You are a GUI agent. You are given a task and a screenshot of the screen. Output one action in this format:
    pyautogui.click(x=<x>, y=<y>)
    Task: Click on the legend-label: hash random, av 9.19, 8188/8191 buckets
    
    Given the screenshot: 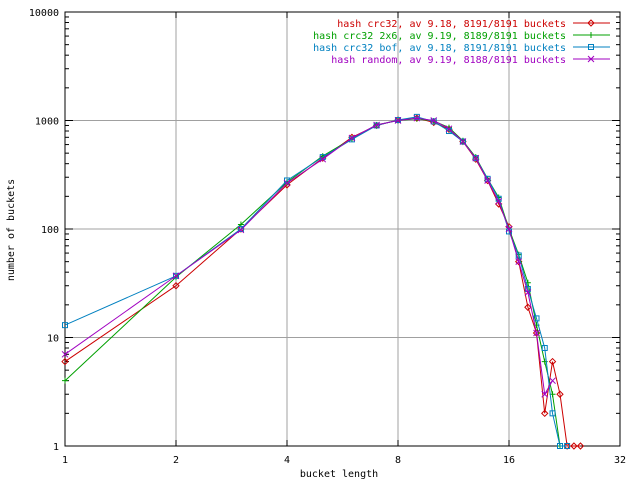 What is the action you would take?
    pyautogui.click(x=448, y=60)
    